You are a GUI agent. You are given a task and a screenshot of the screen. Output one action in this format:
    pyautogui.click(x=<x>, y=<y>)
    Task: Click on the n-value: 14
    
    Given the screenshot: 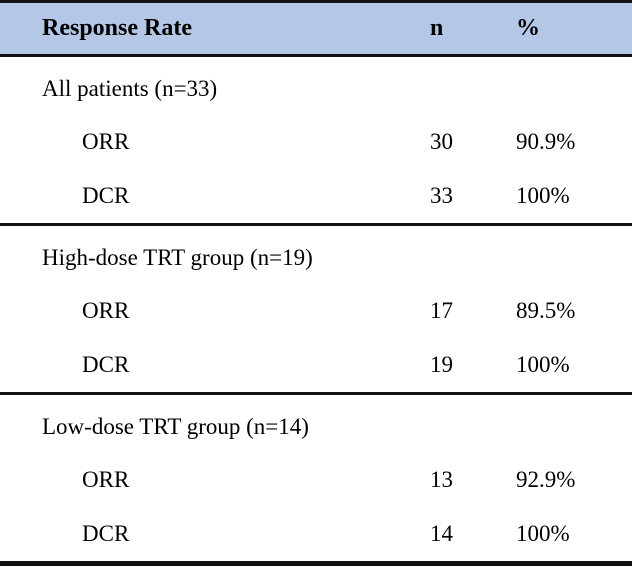 What is the action you would take?
    pyautogui.click(x=441, y=533)
    